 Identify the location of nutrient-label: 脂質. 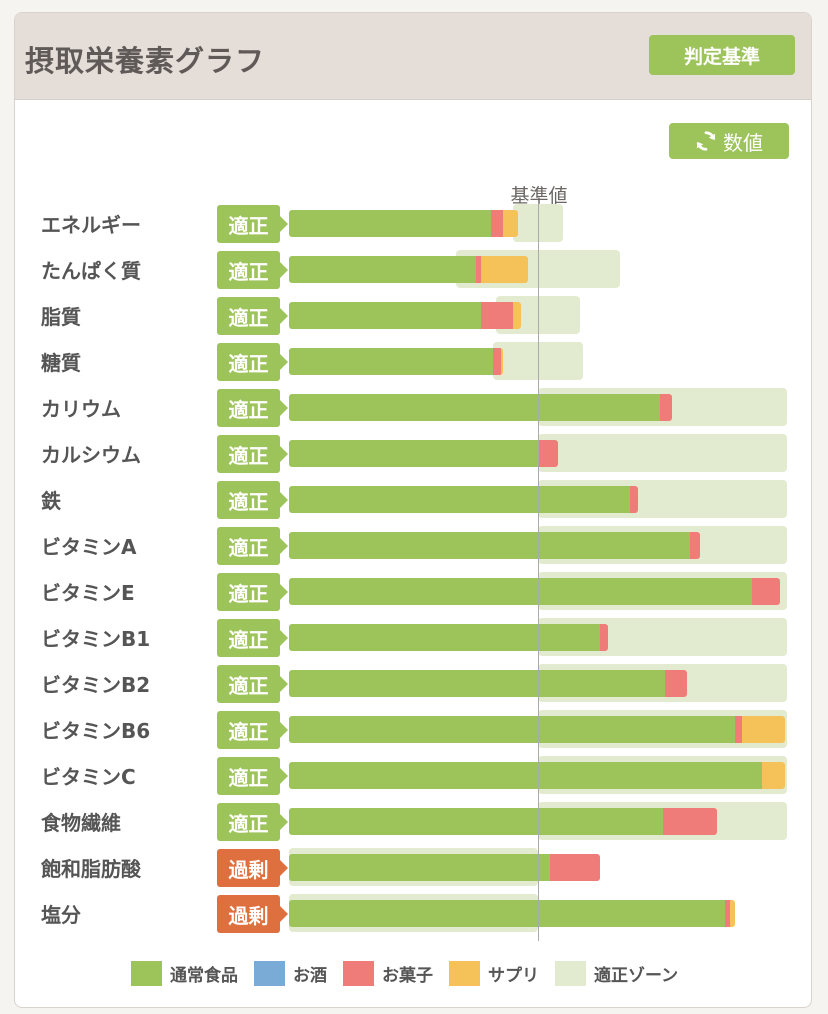
(61, 317).